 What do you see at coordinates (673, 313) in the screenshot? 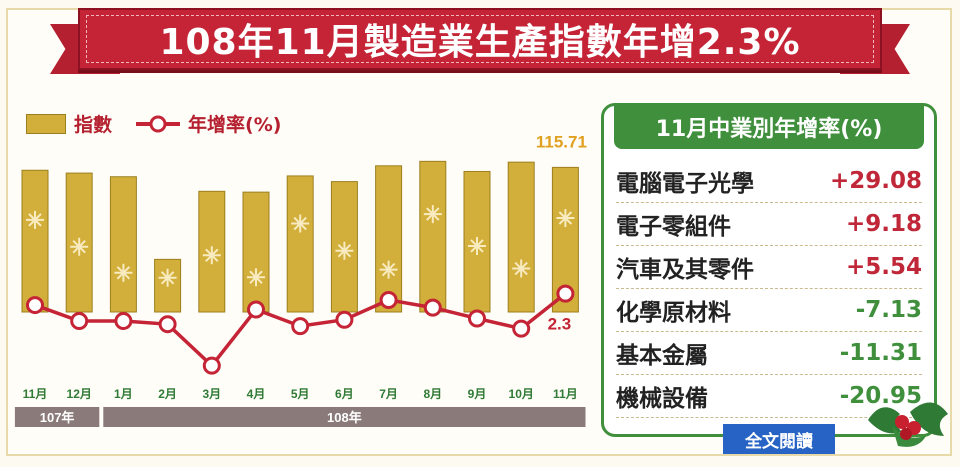
I see `industry-name: 化學原材料` at bounding box center [673, 313].